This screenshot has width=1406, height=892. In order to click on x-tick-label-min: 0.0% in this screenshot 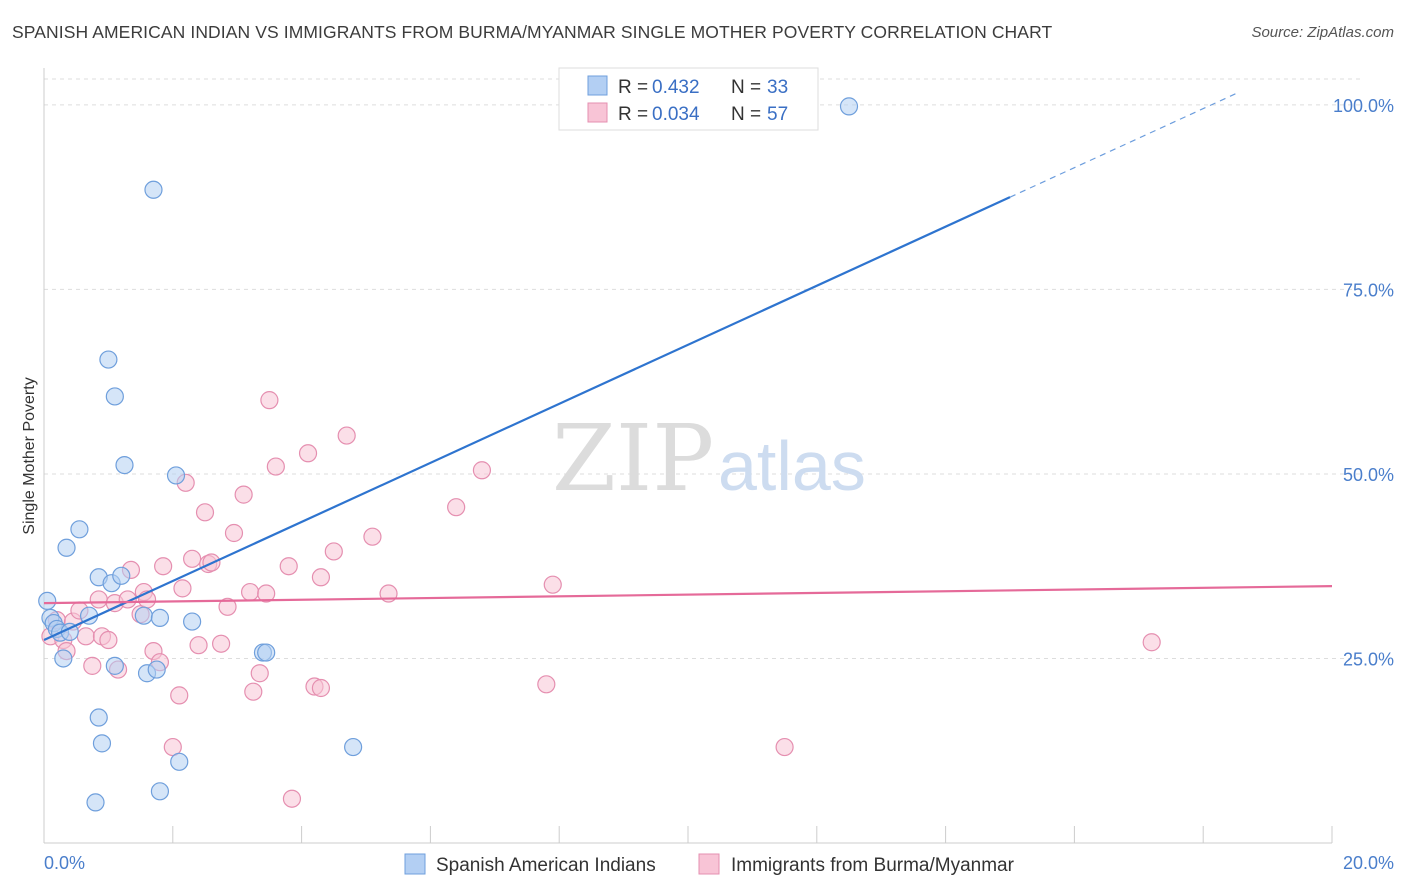, I will do `click(64, 863)`.